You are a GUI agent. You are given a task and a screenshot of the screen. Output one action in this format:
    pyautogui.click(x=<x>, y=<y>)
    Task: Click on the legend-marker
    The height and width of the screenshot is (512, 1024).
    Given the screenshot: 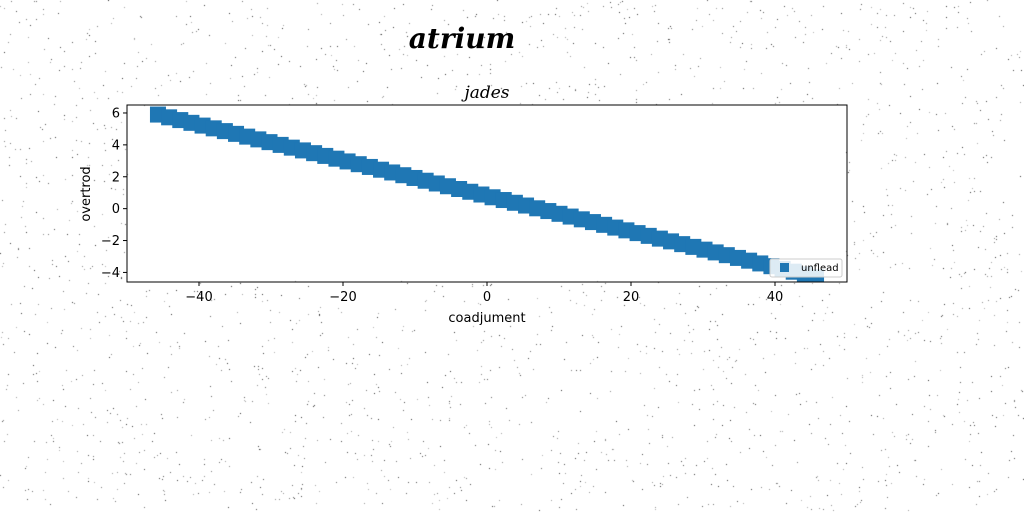 What is the action you would take?
    pyautogui.click(x=784, y=267)
    